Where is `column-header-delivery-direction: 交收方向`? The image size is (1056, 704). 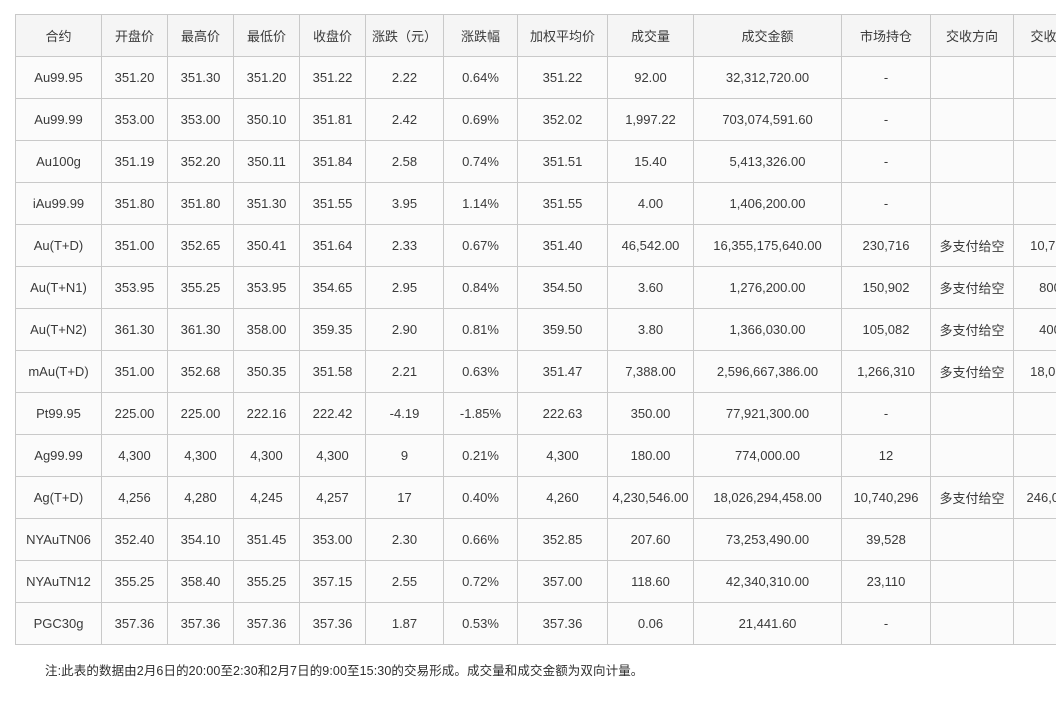
column-header-delivery-direction: 交收方向 is located at coordinates (972, 35).